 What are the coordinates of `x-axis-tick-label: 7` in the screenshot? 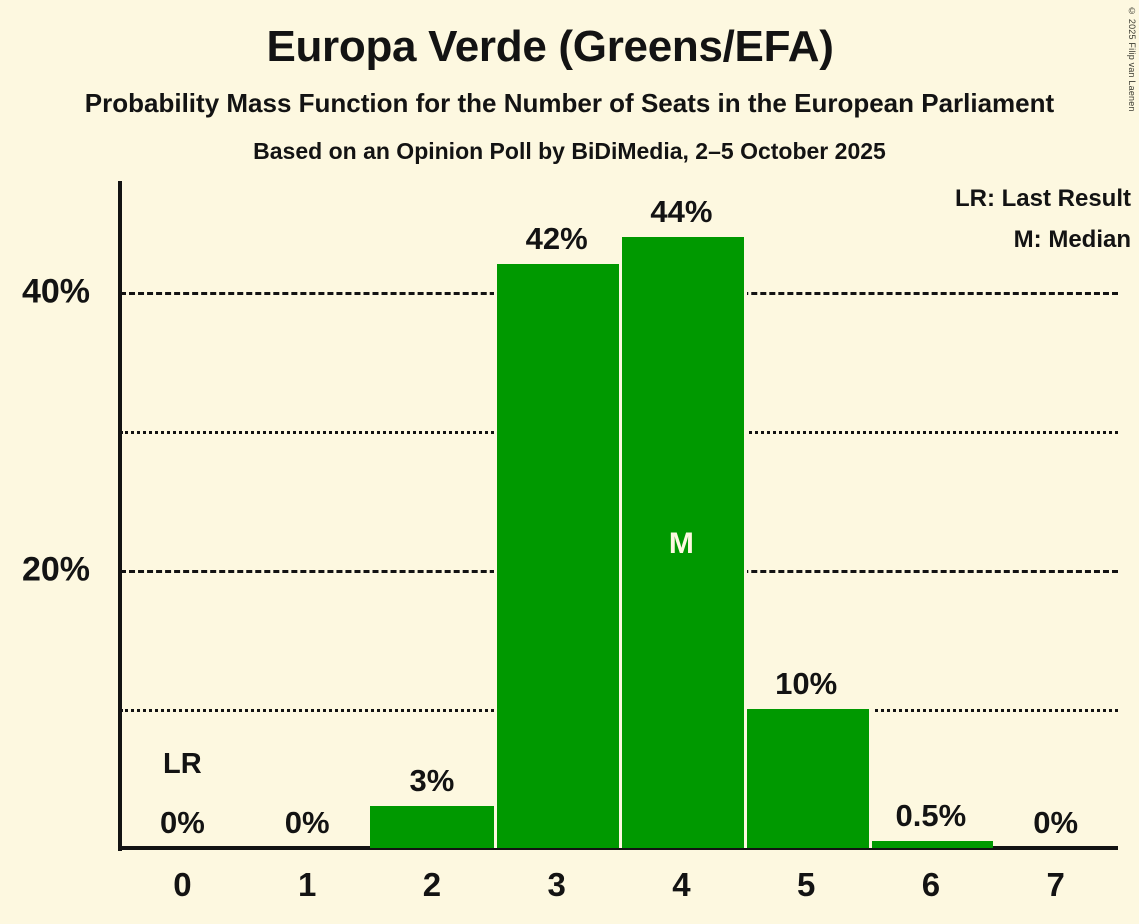 It's located at (1055, 884).